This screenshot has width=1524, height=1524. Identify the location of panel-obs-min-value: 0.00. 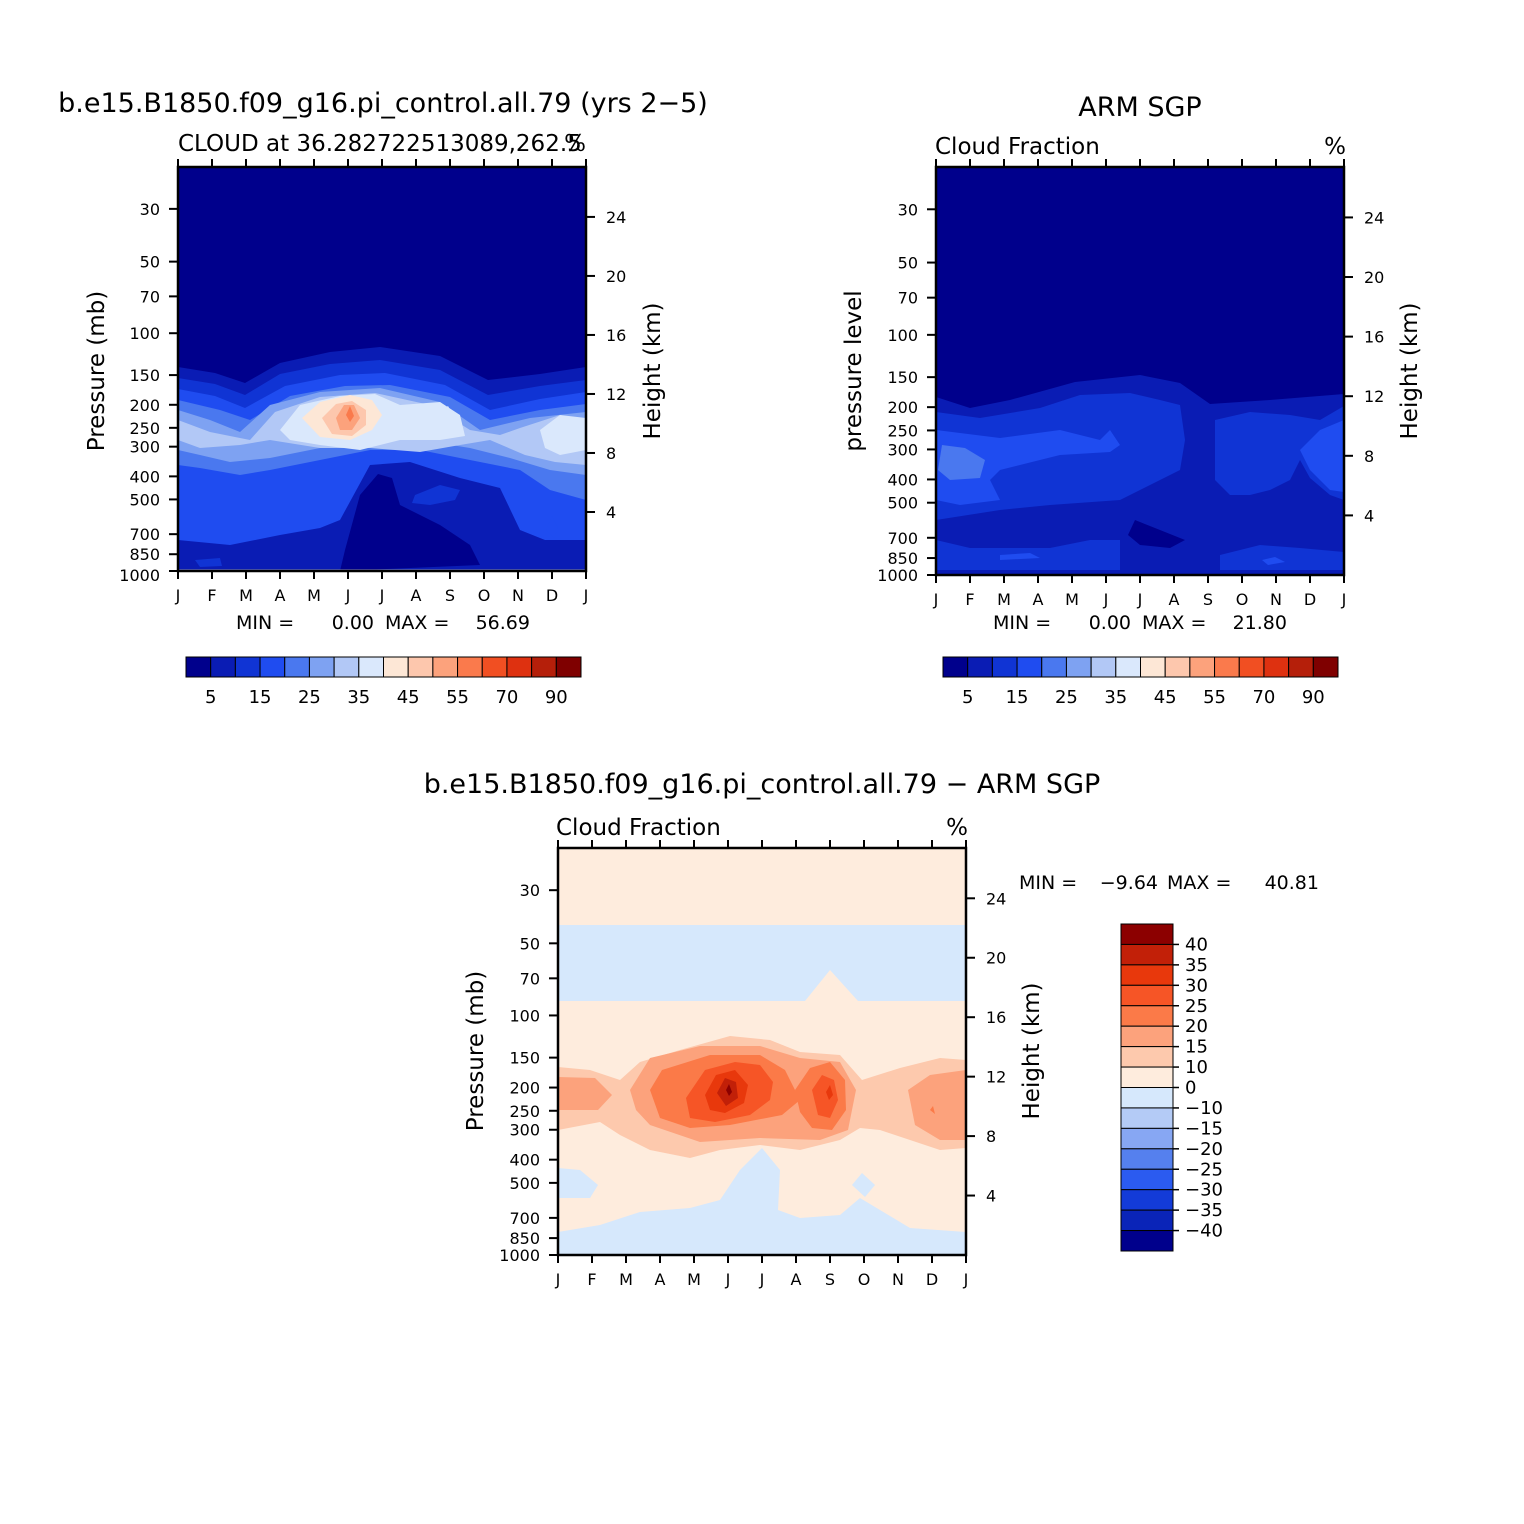
(1110, 623).